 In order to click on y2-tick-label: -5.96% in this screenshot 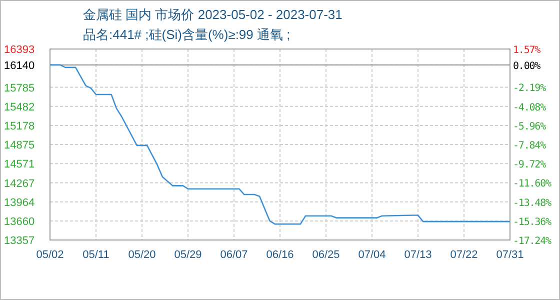, I will do `click(529, 126)`.